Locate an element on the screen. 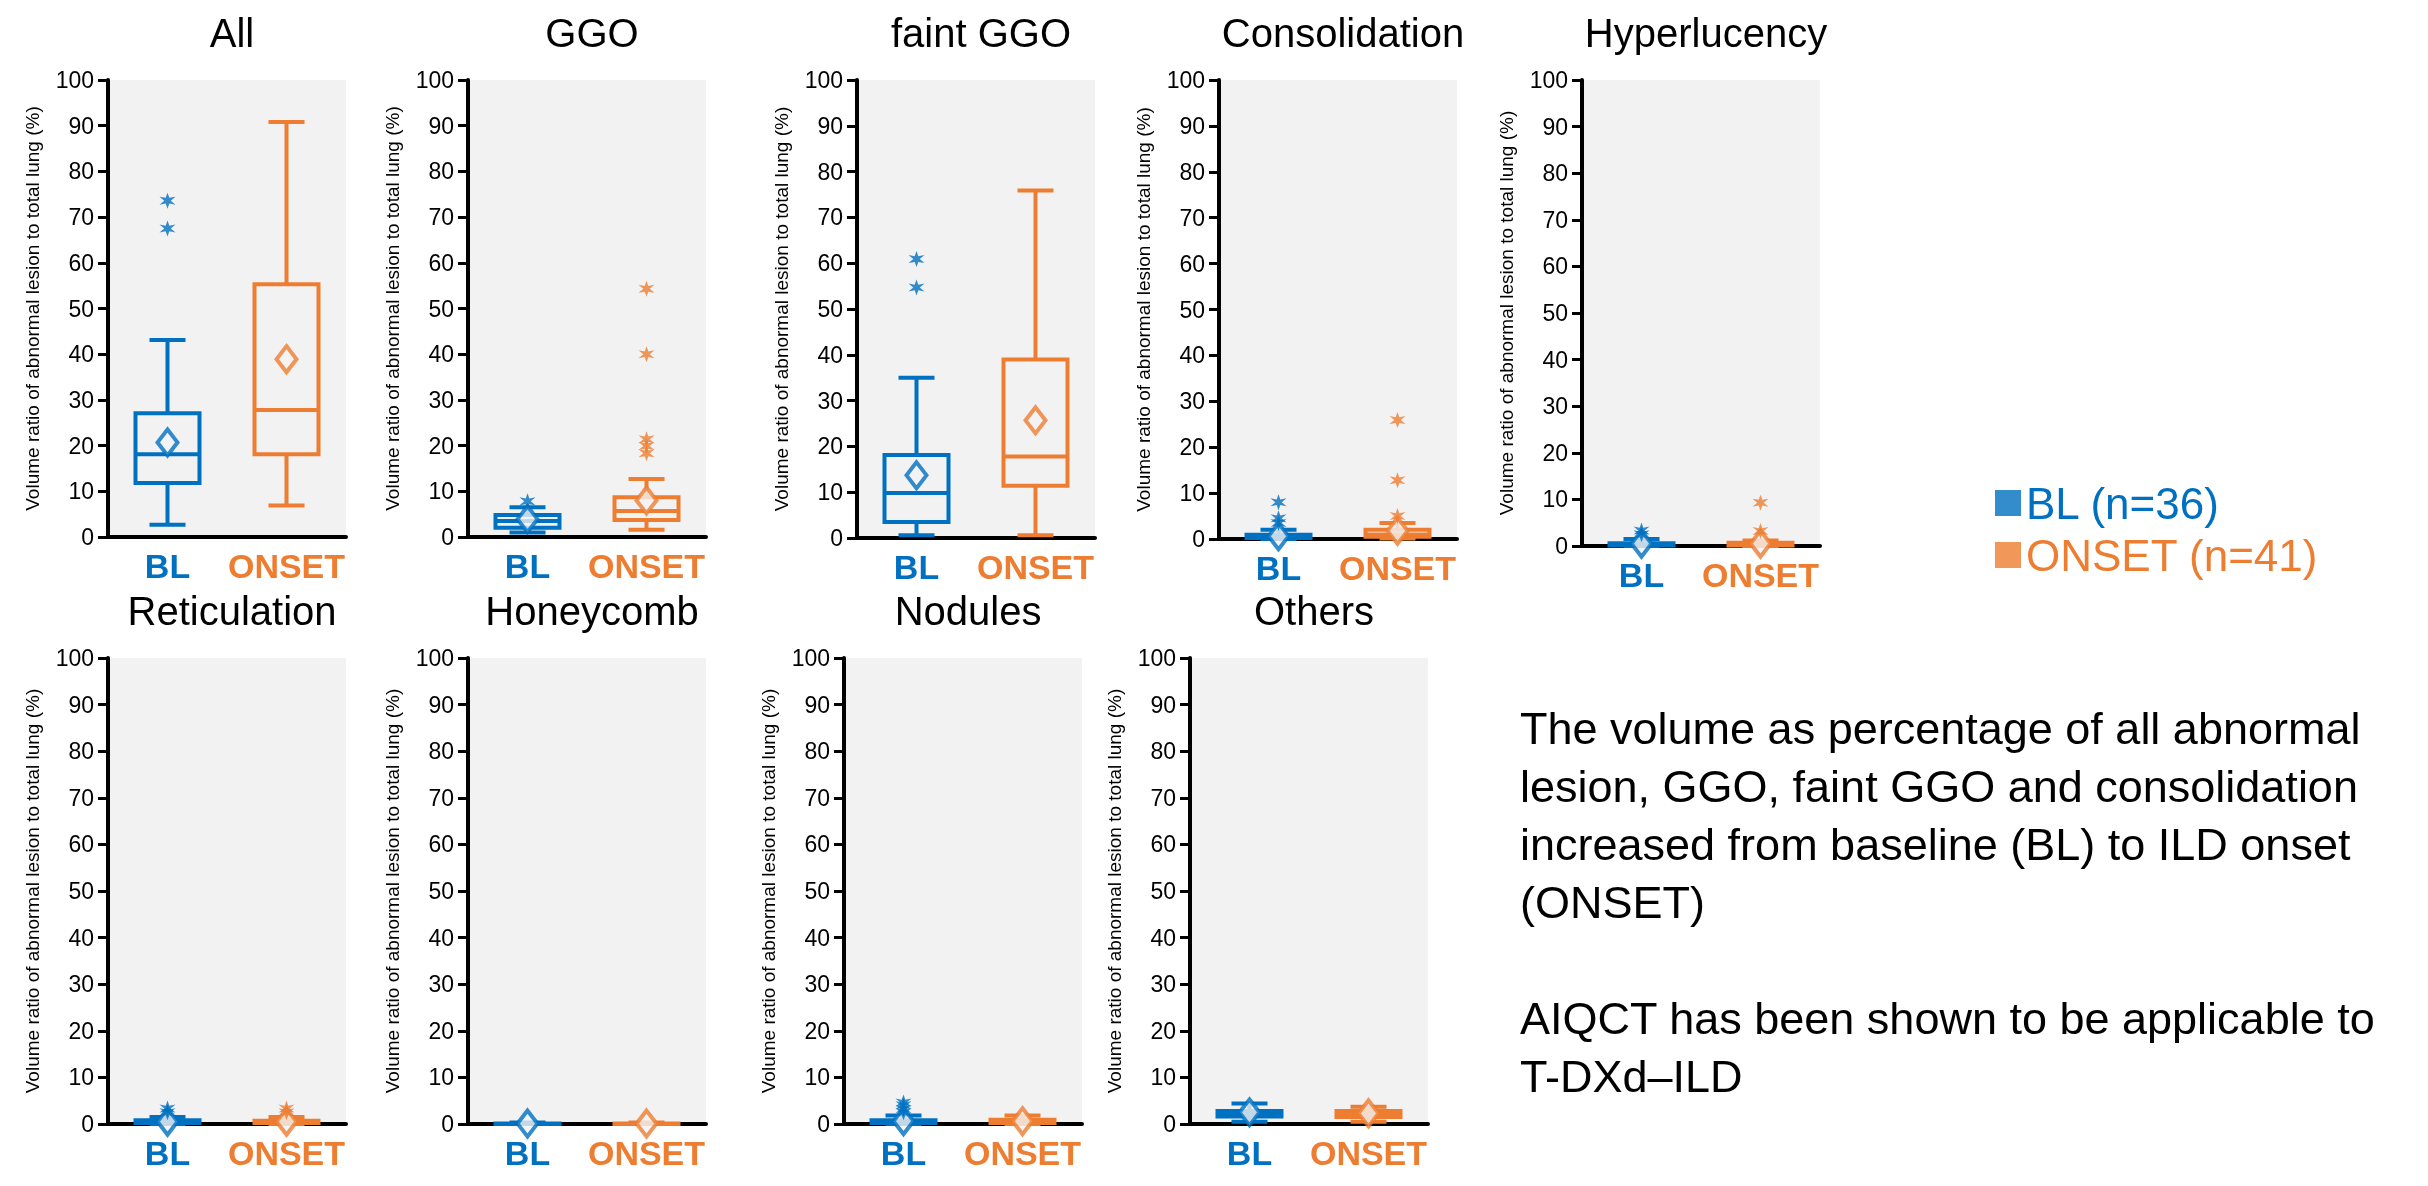  chart-title: Hyperlucency is located at coordinates (1706, 33).